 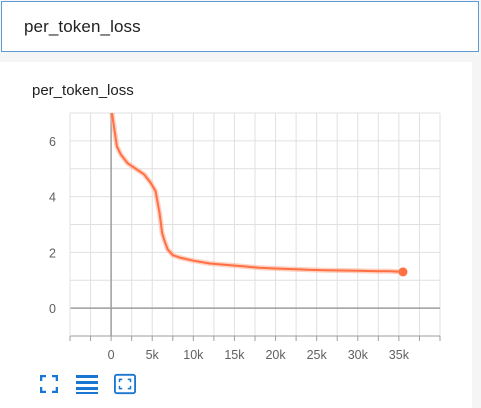 I want to click on fit-domain-button, so click(x=125, y=384).